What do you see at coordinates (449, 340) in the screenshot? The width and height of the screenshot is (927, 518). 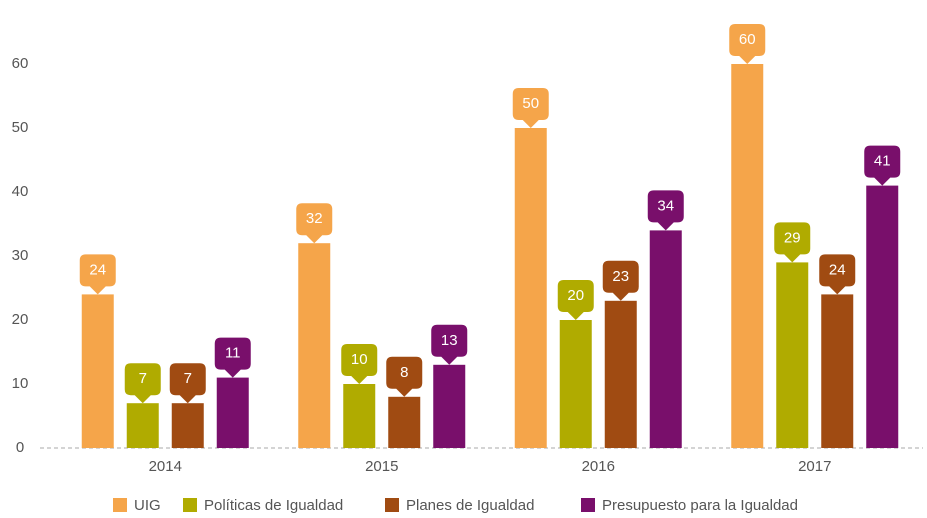 I see `data-label: 13` at bounding box center [449, 340].